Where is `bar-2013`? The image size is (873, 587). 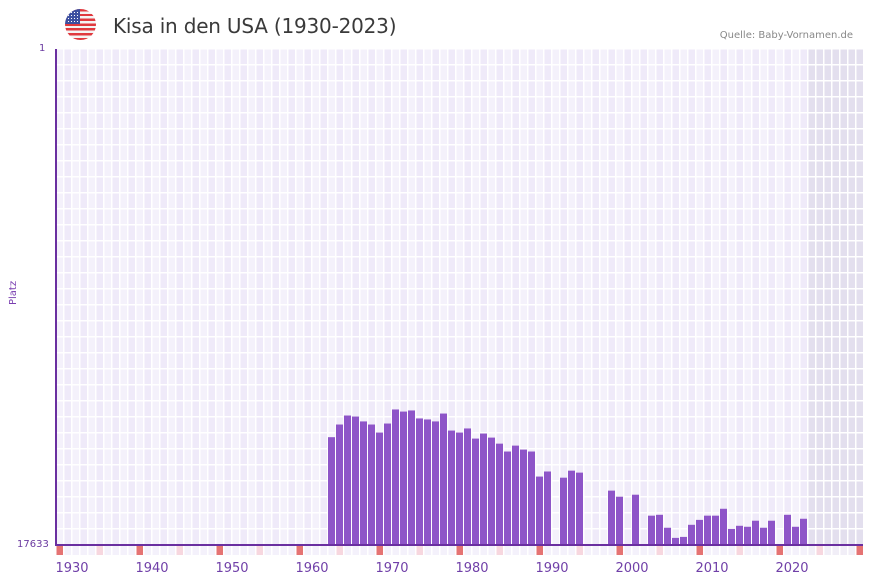
bar-2013 is located at coordinates (739, 535).